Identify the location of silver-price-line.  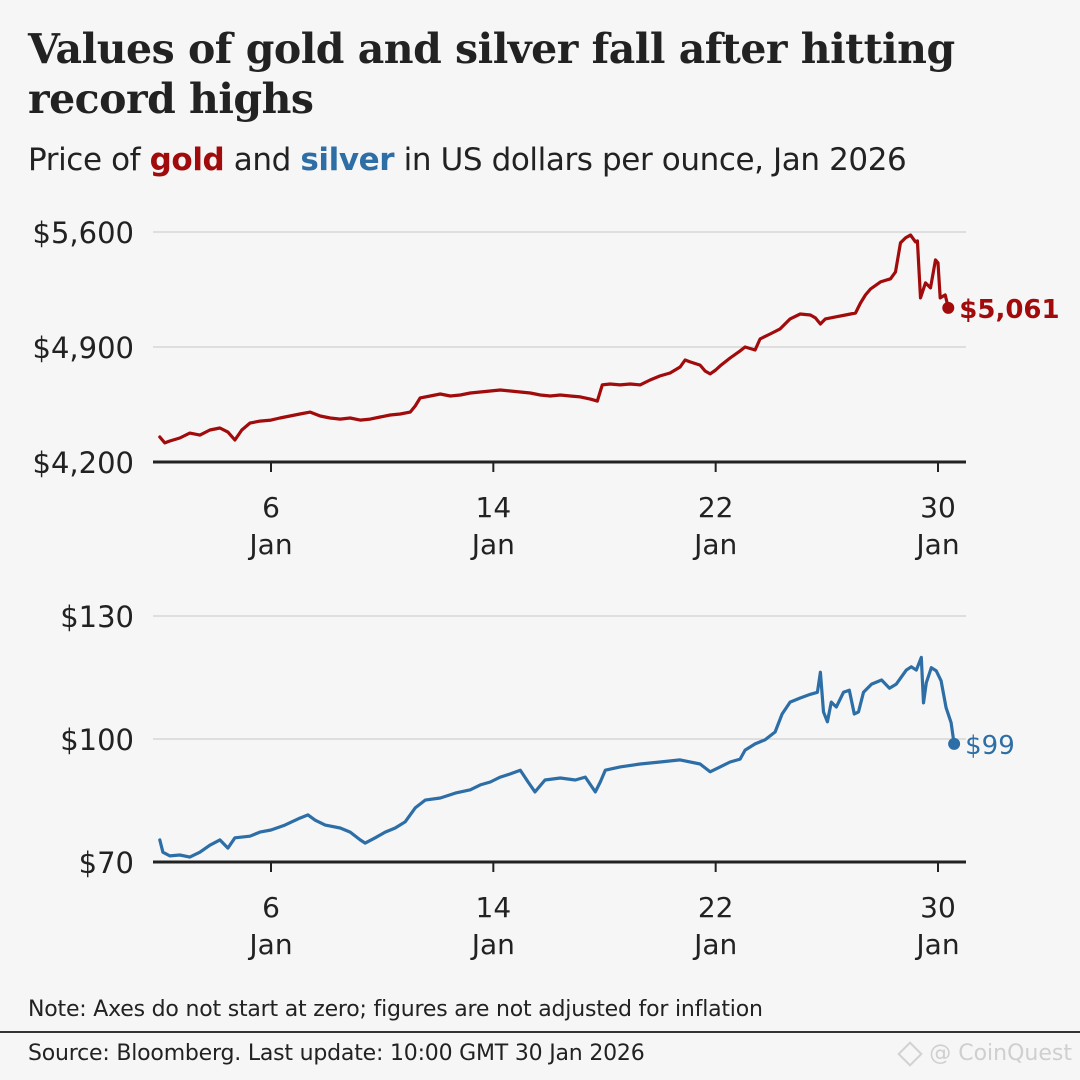
(557, 757).